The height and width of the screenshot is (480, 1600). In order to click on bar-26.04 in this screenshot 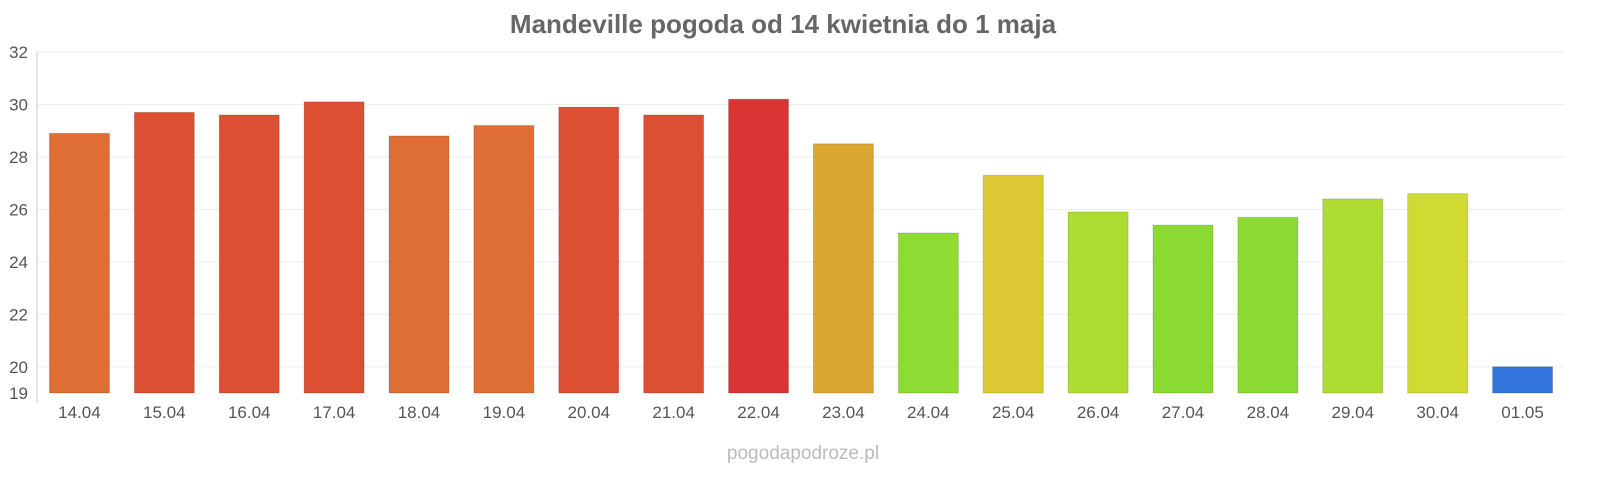, I will do `click(1098, 302)`.